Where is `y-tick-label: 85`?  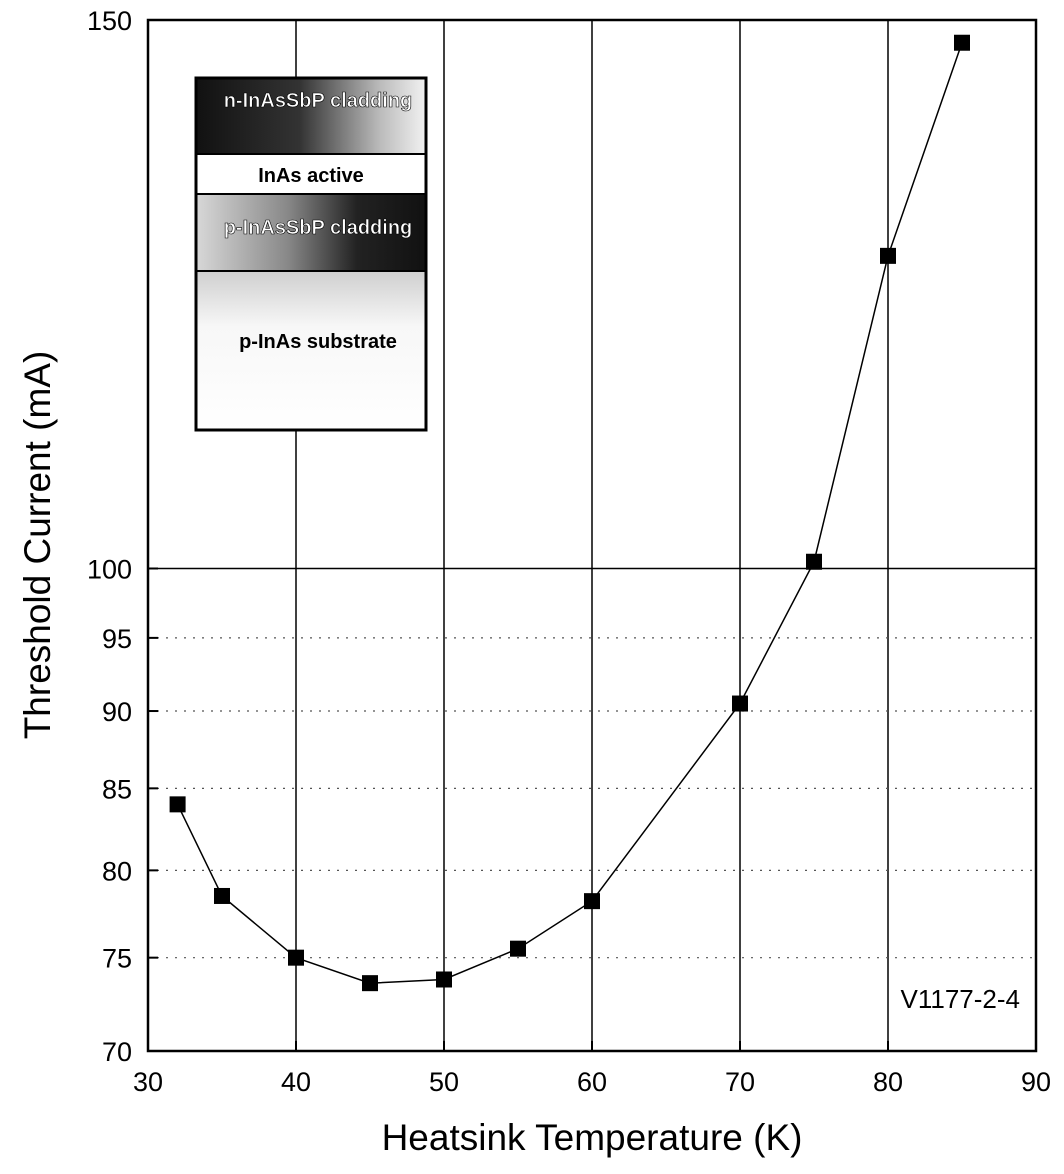
y-tick-label: 85 is located at coordinates (117, 789).